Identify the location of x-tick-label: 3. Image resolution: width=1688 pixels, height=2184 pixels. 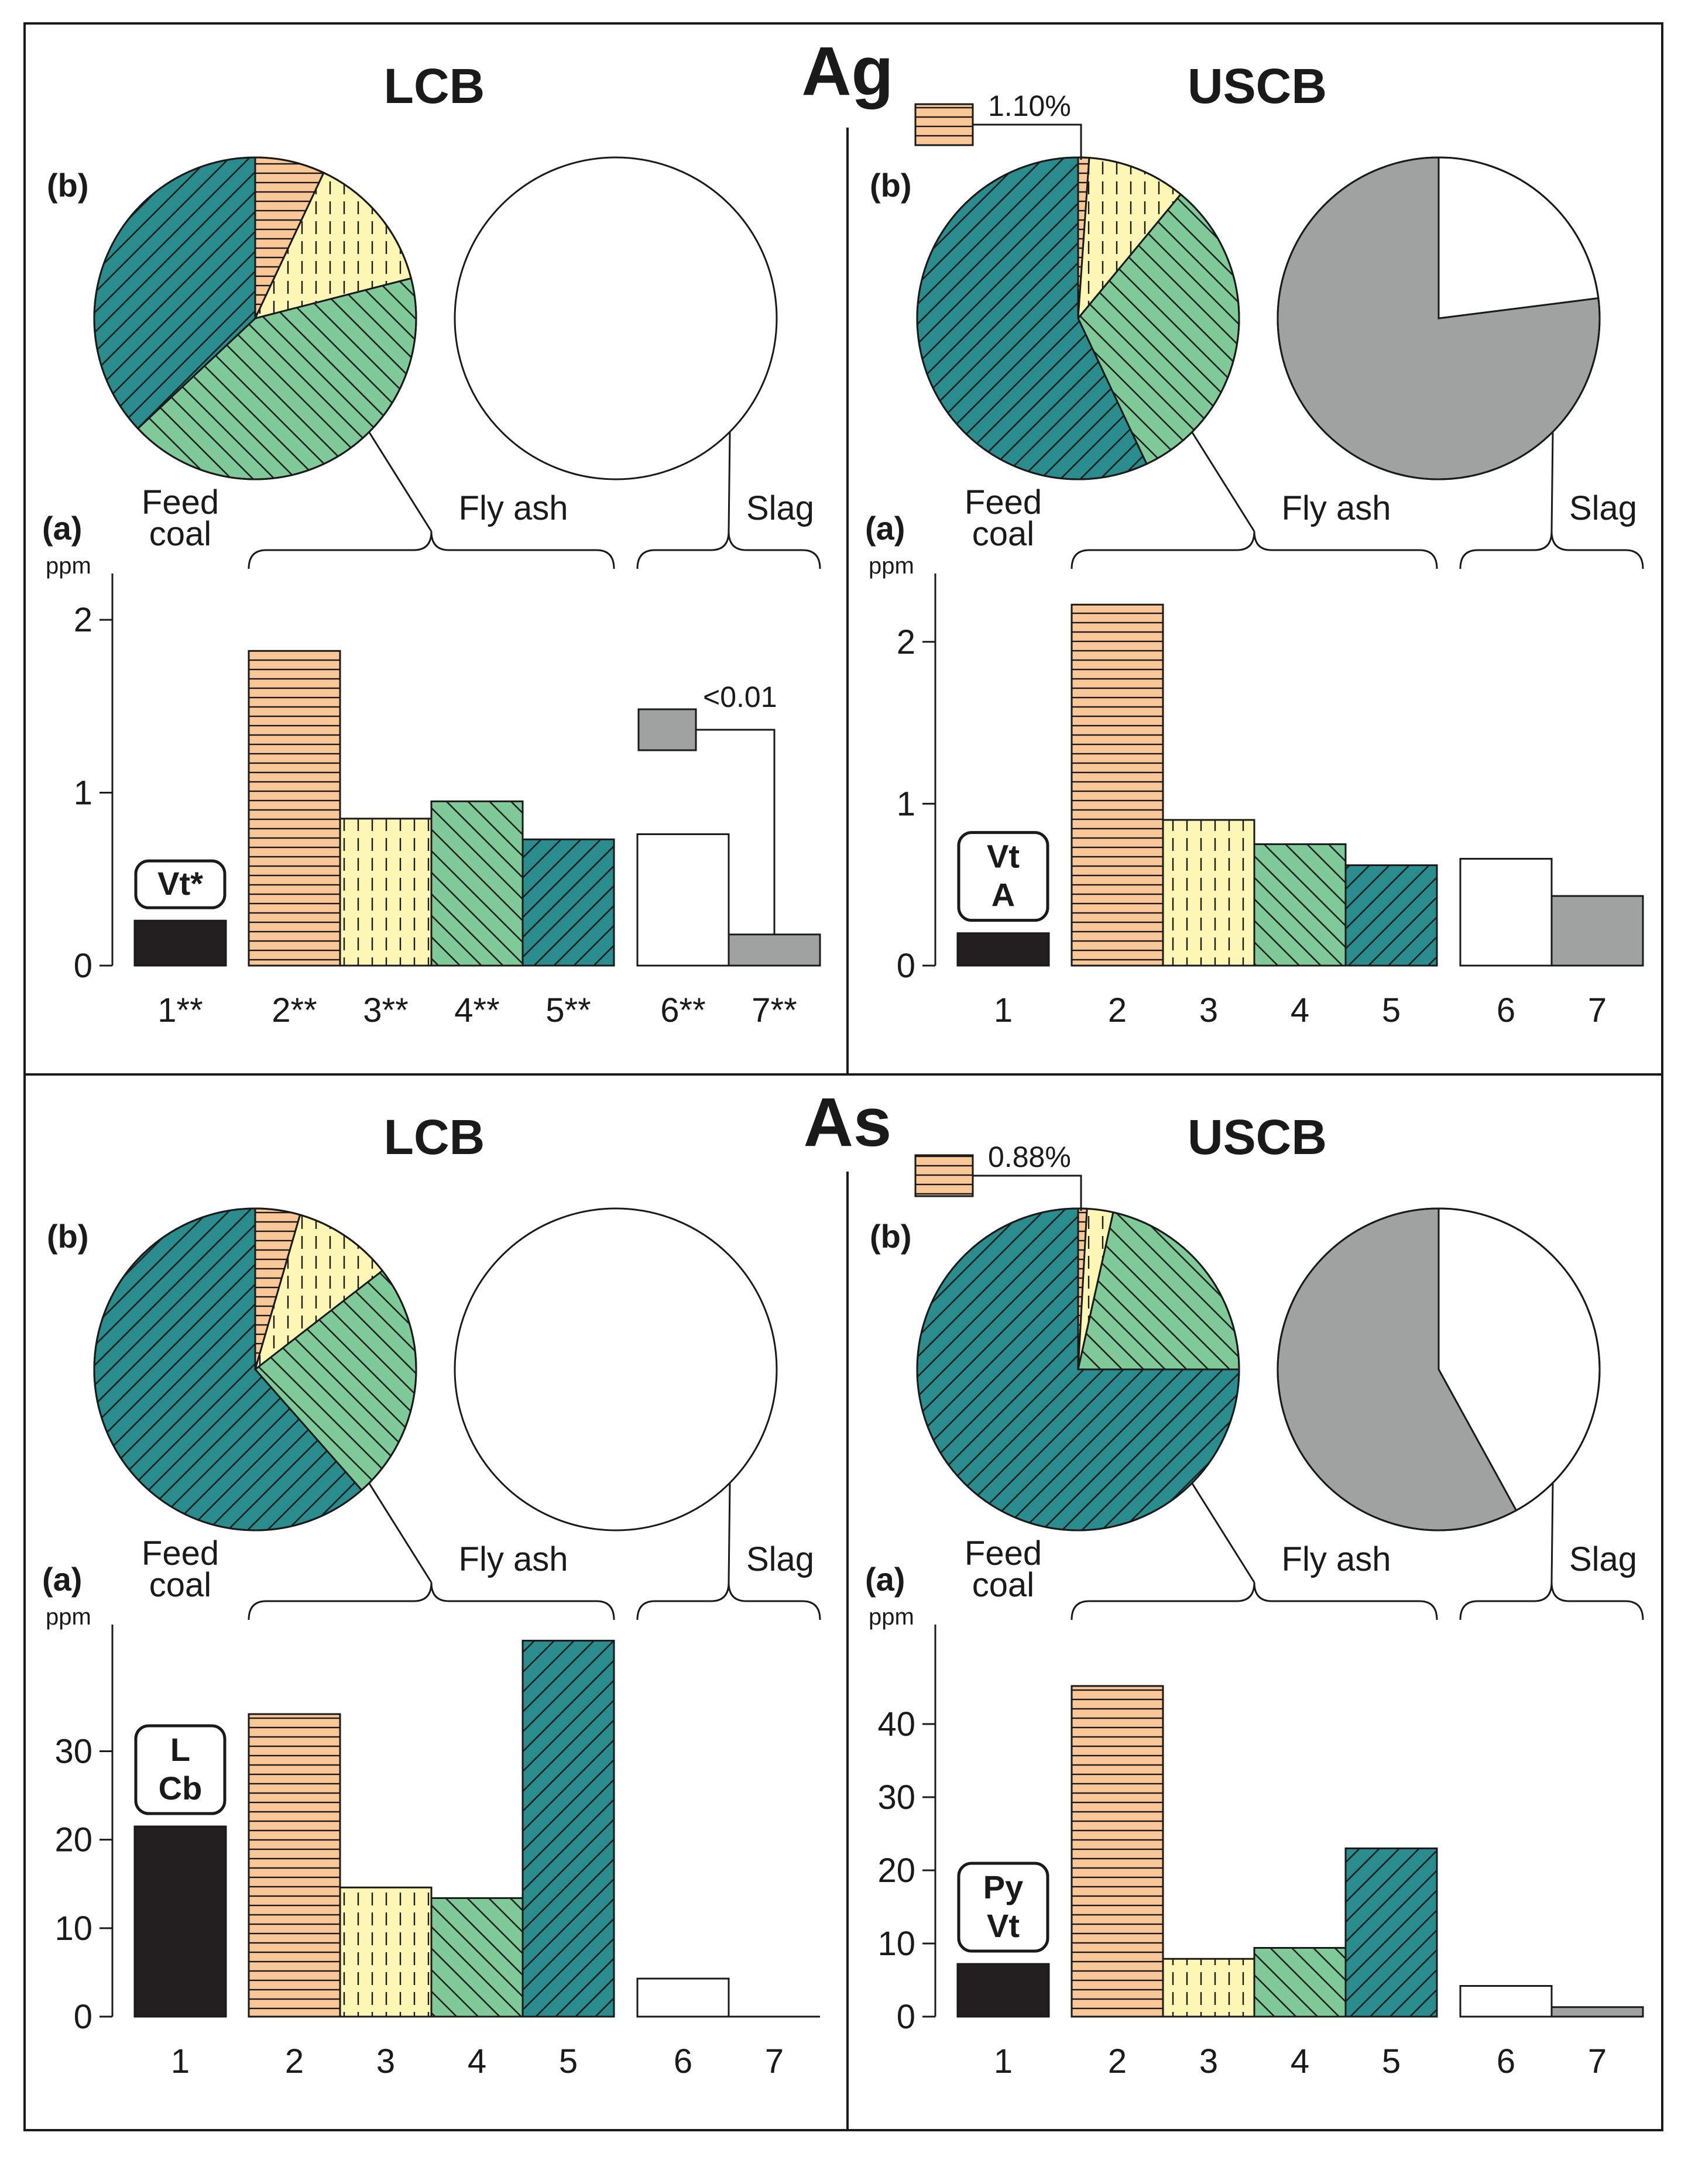
(385, 2061).